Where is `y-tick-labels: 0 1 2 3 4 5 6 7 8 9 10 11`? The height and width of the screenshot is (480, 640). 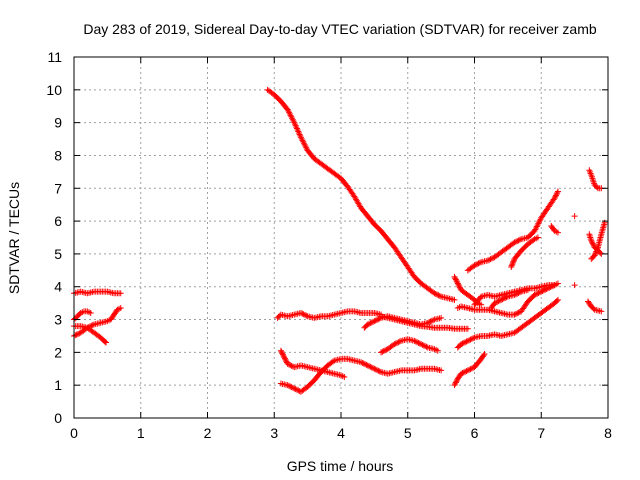
y-tick-labels: 0 1 2 3 4 5 6 7 8 9 10 11 is located at coordinates (54, 237).